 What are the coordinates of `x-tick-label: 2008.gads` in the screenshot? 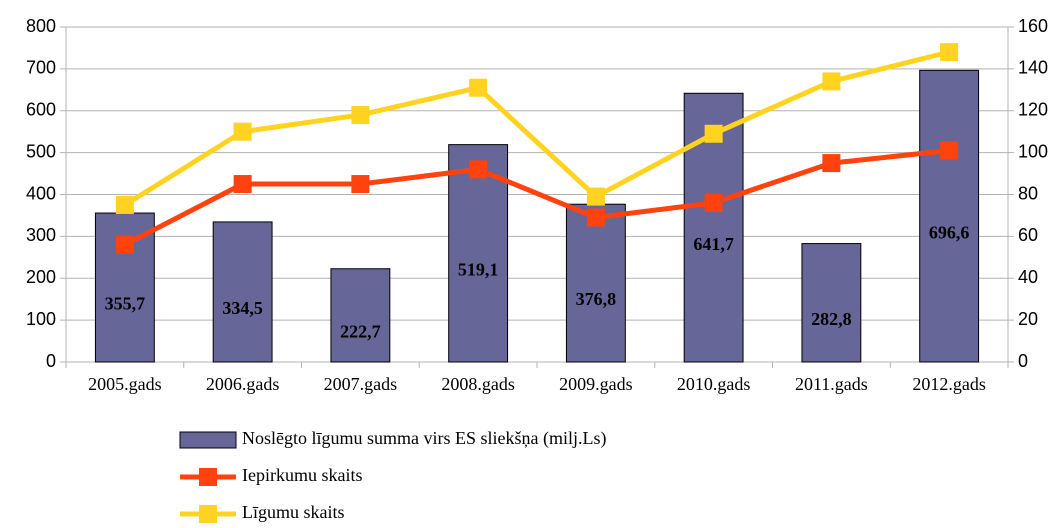 It's located at (478, 384).